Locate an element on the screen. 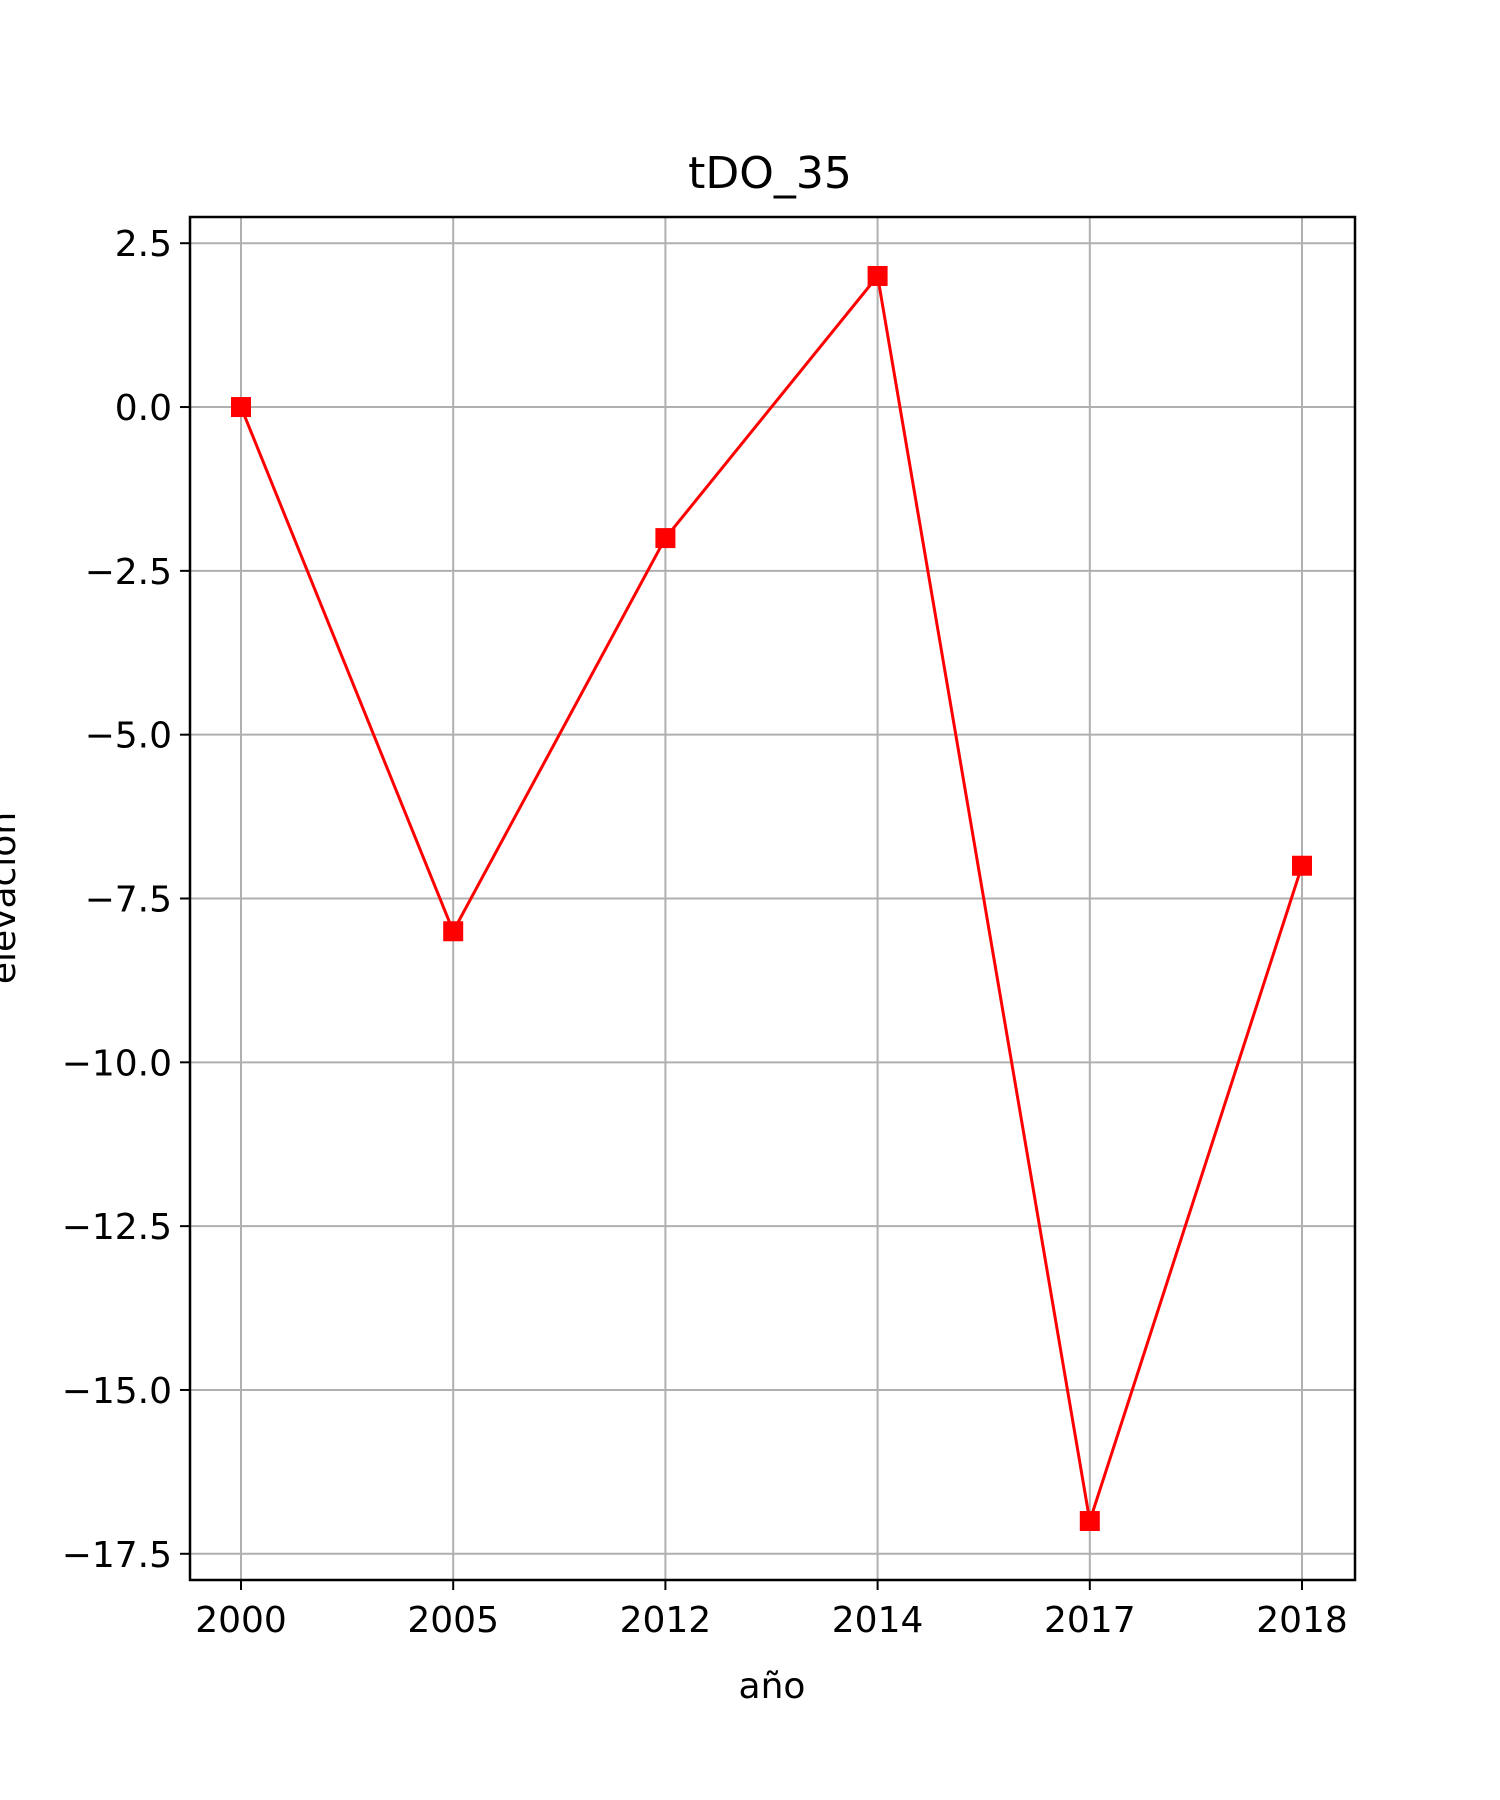 Image resolution: width=1500 pixels, height=1800 pixels. y-tick-label: −12.5 is located at coordinates (117, 1227).